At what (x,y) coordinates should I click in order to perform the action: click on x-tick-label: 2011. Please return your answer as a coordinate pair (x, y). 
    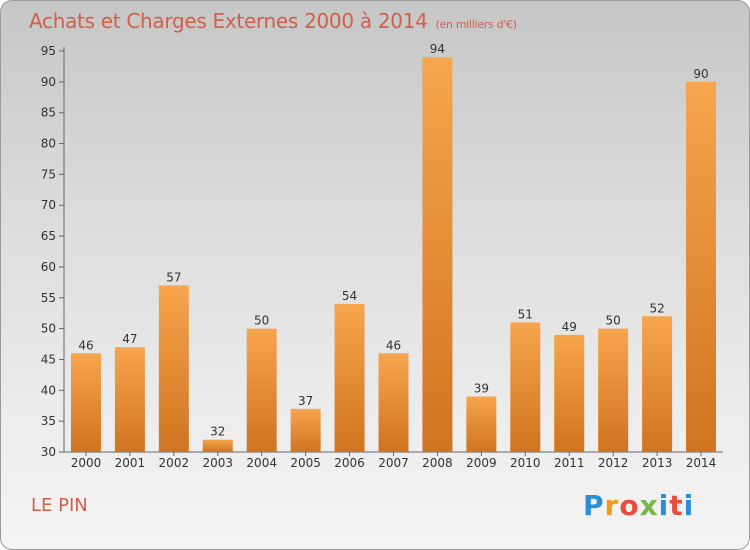
    Looking at the image, I should click on (569, 463).